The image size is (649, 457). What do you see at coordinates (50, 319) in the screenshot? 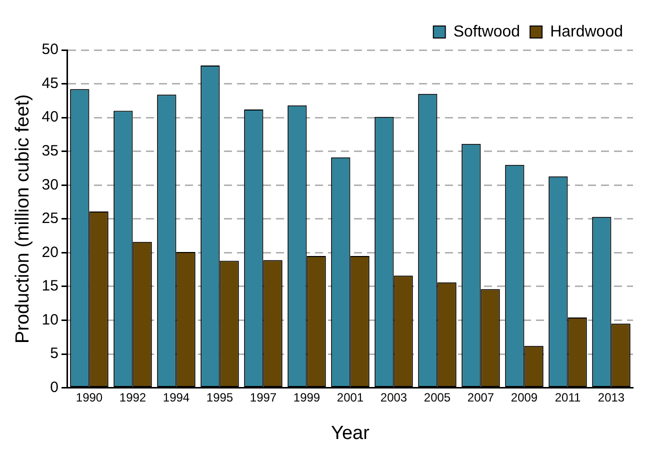
I see `y-tick-label: 10` at bounding box center [50, 319].